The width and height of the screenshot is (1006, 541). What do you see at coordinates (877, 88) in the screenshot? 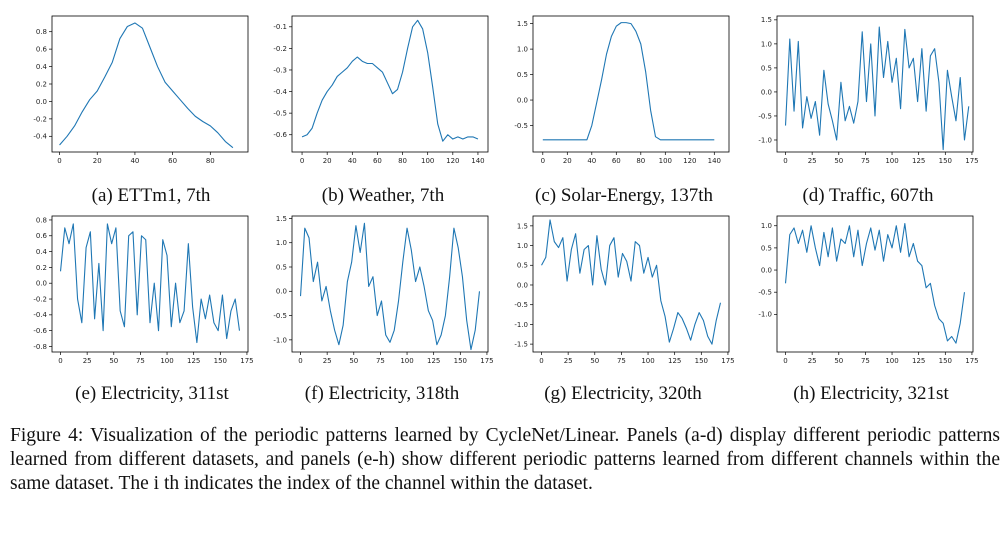
I see `series-line-d` at bounding box center [877, 88].